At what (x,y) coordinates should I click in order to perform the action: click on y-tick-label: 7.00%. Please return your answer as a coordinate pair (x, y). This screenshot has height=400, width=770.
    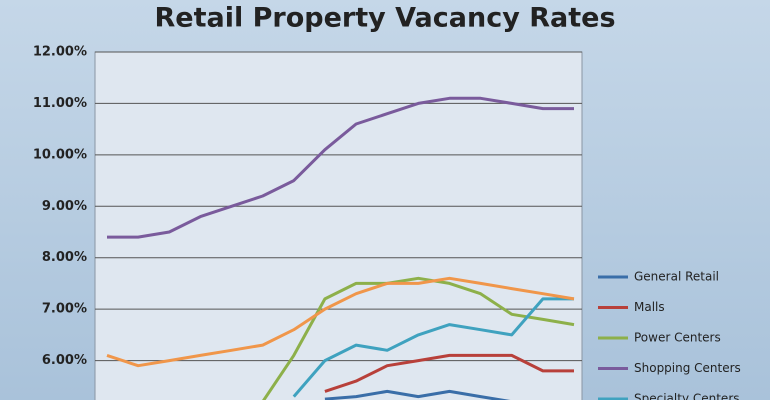
    Looking at the image, I should click on (64, 309).